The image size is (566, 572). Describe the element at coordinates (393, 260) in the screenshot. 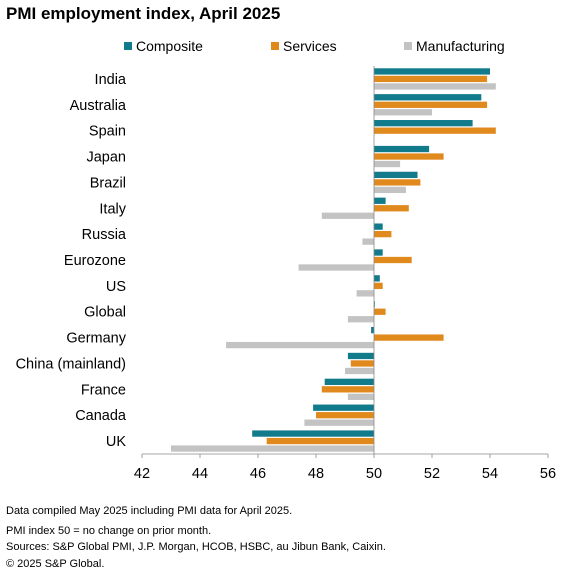

I see `bar-services-eurozone` at that location.